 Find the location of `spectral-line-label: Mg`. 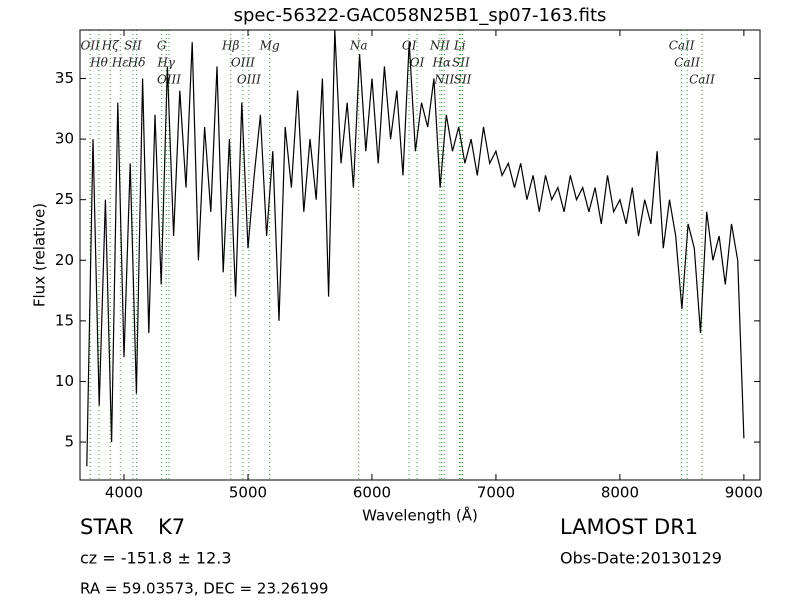

spectral-line-label: Mg is located at coordinates (269, 46).